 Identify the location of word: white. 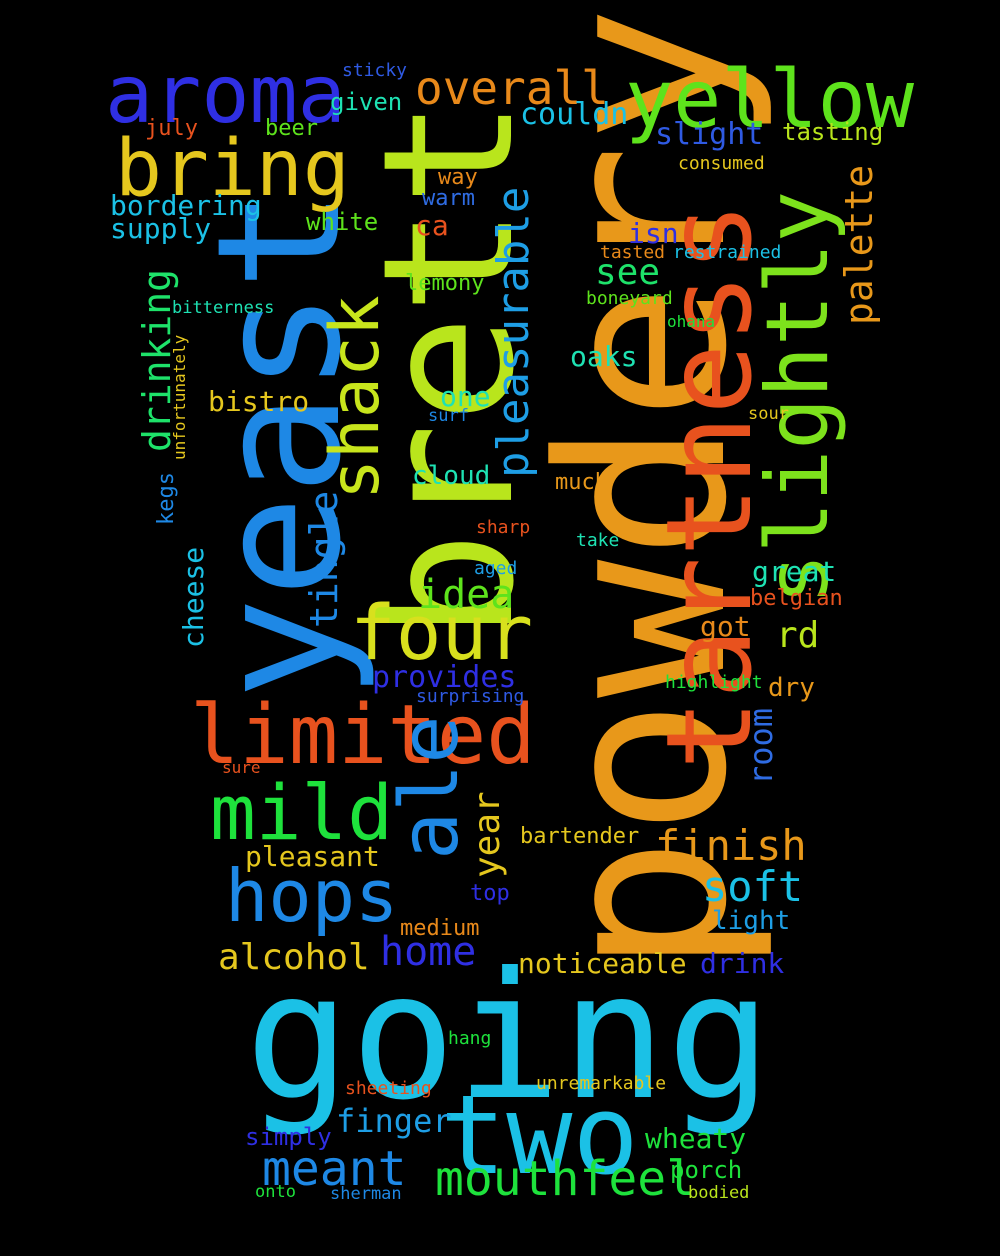
(342, 222).